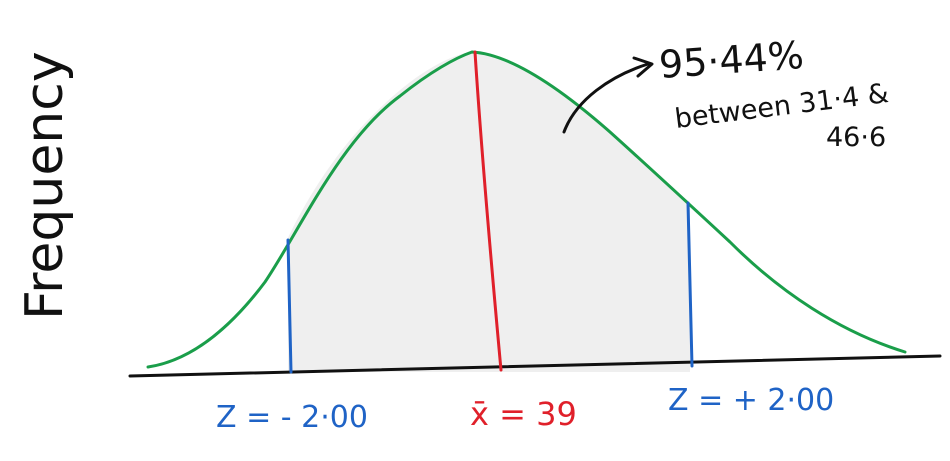  I want to click on annotation-arrowhead-icon, so click(643, 67).